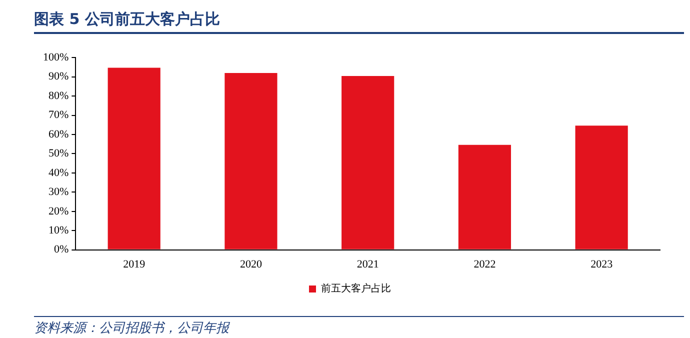 This screenshot has height=338, width=690. What do you see at coordinates (61, 250) in the screenshot?
I see `y-tick-label: 0%` at bounding box center [61, 250].